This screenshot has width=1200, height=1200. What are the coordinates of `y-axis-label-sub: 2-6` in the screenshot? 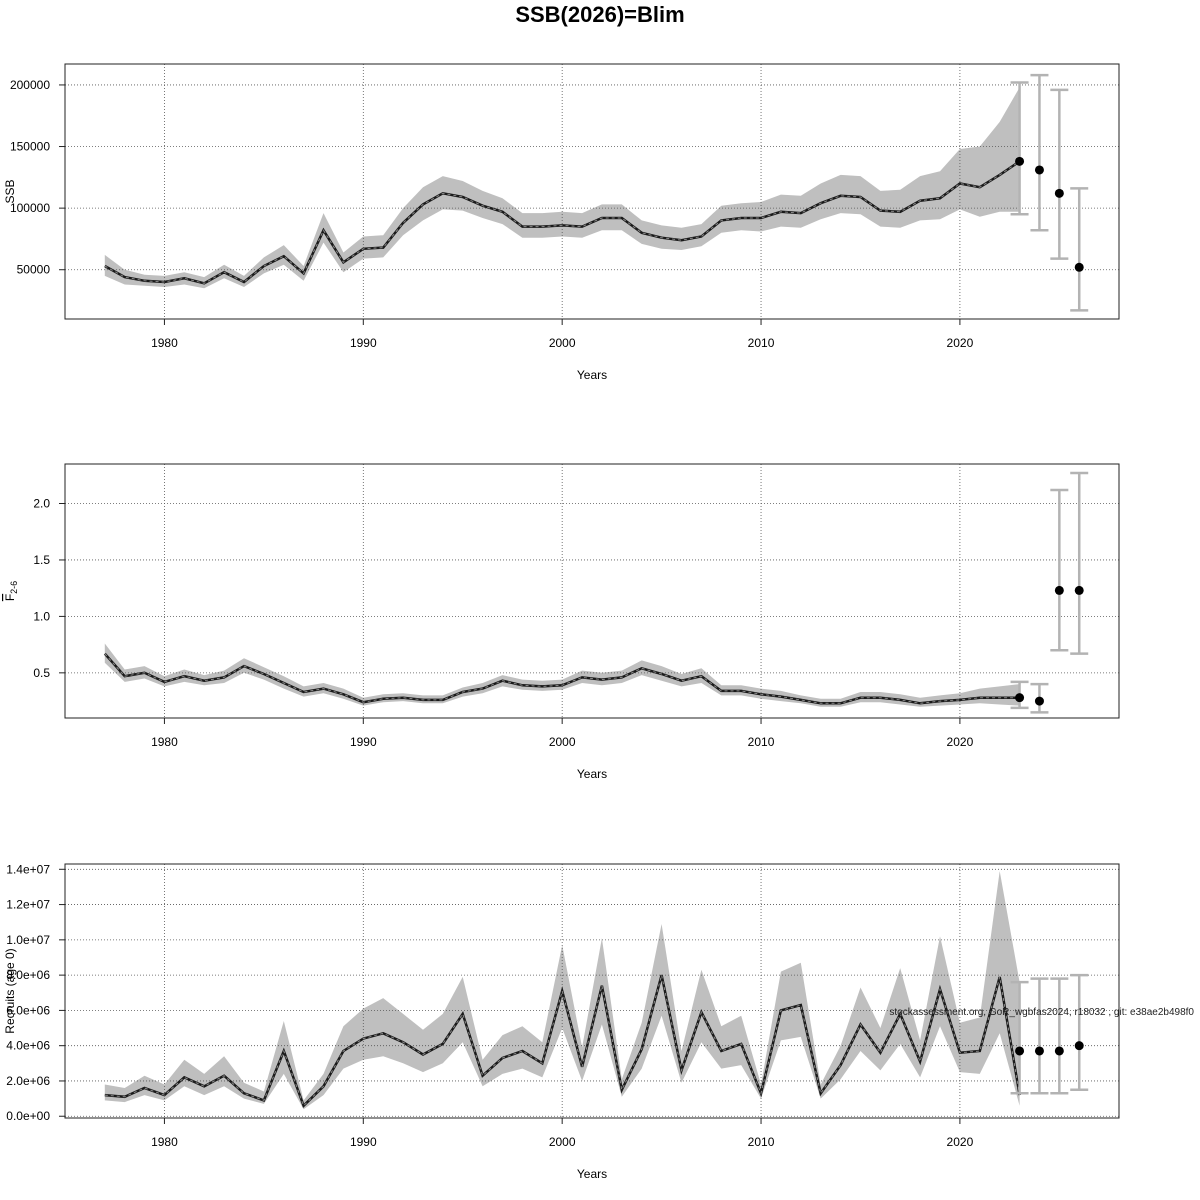 It's located at (14, 587).